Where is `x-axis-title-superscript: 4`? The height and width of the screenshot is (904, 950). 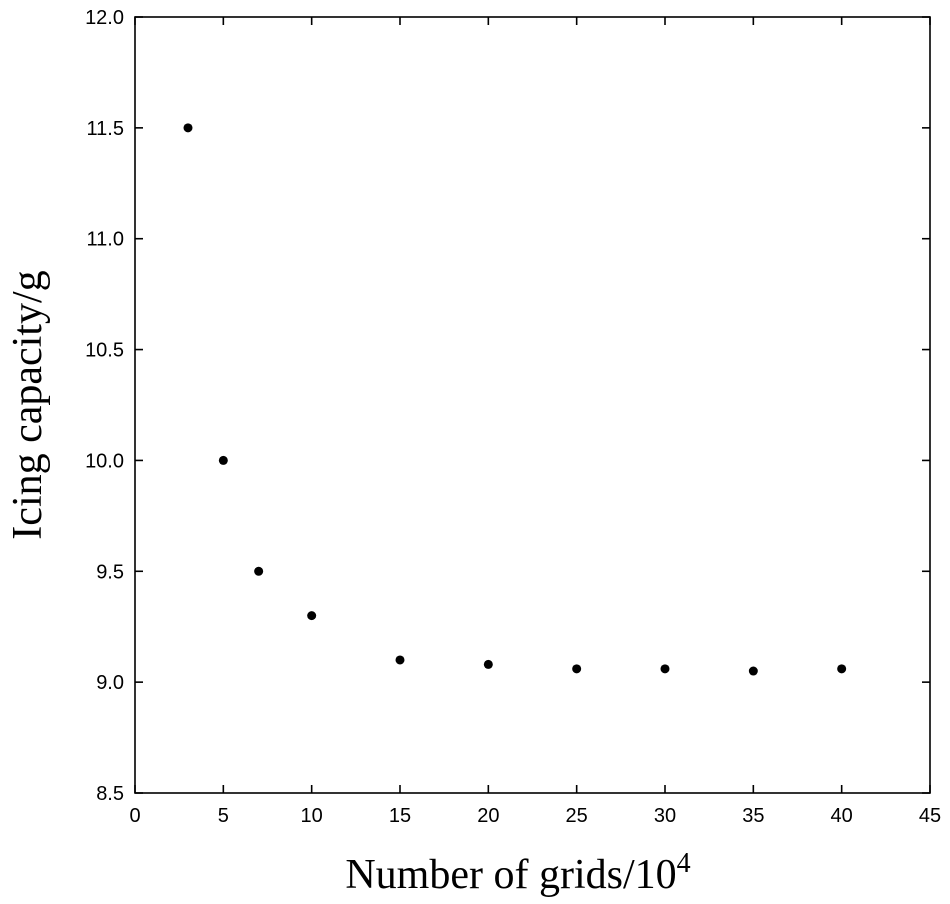
x-axis-title-superscript: 4 is located at coordinates (684, 863).